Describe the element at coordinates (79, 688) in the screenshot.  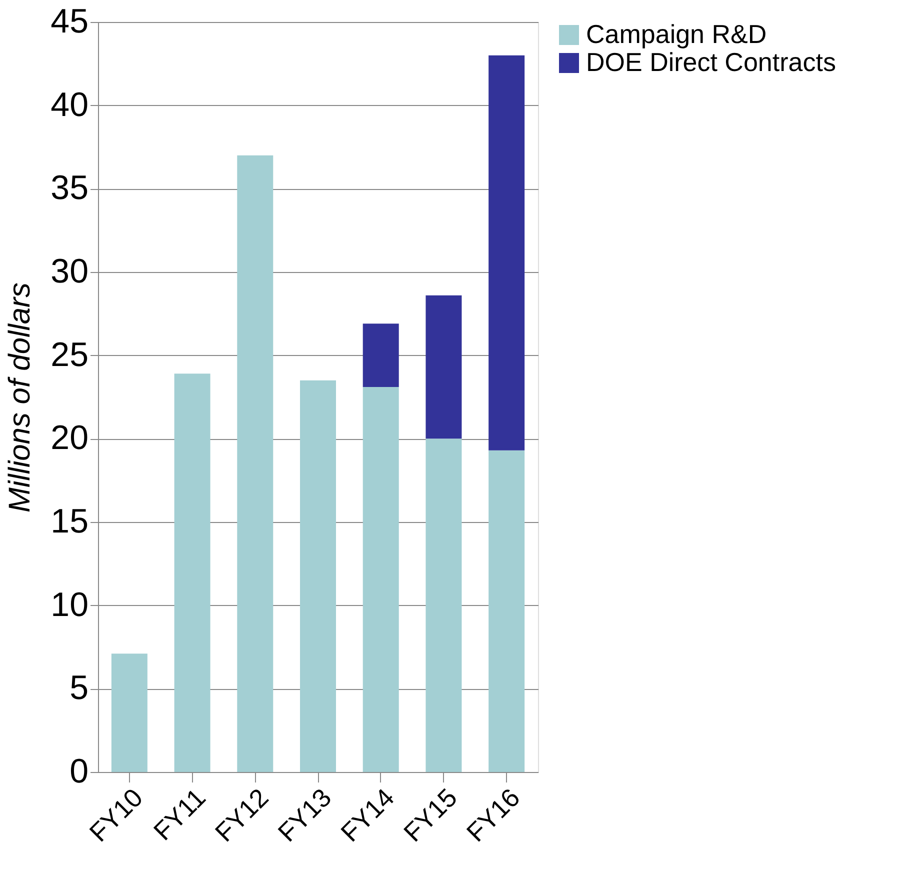
I see `y-tick-label: 5` at that location.